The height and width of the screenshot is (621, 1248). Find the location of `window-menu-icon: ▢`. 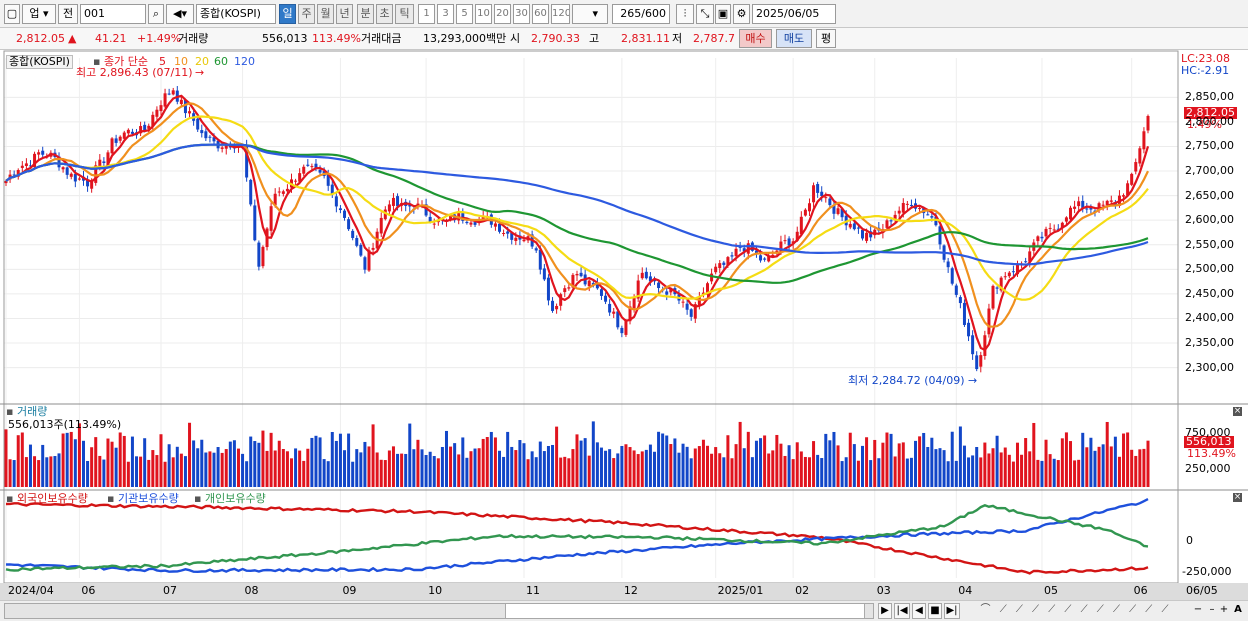

window-menu-icon: ▢ is located at coordinates (12, 14).